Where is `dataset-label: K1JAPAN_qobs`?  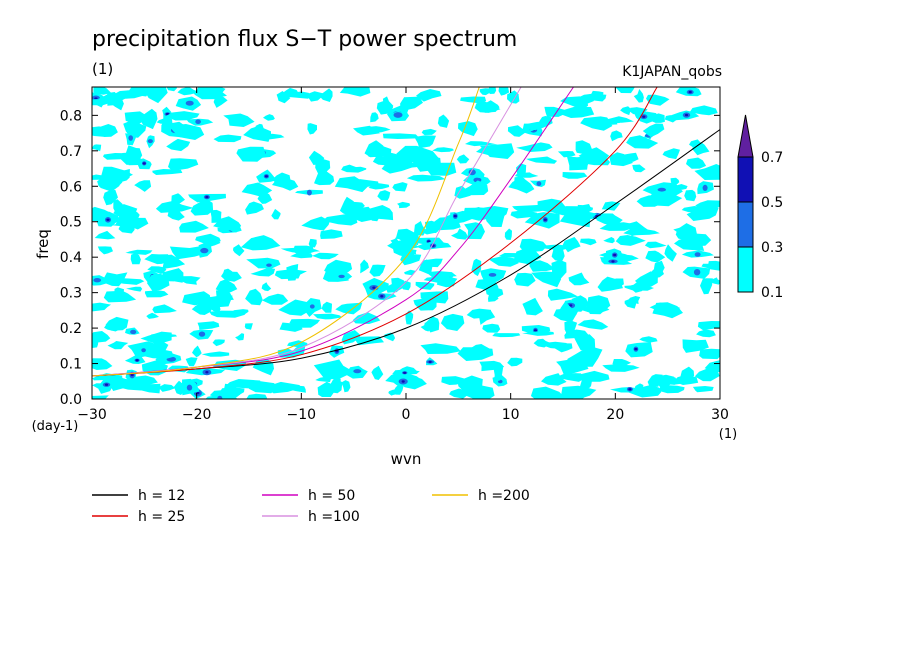 dataset-label: K1JAPAN_qobs is located at coordinates (672, 72).